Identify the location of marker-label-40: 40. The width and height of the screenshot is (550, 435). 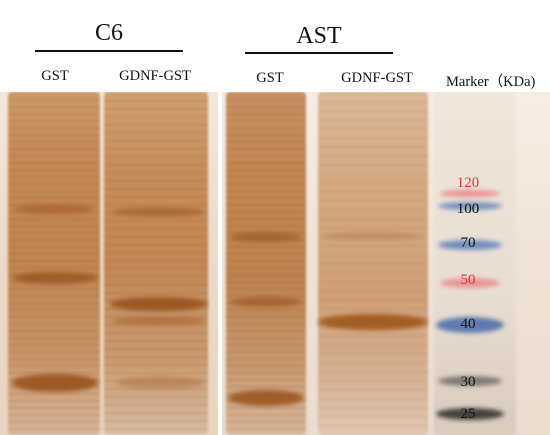
(468, 324).